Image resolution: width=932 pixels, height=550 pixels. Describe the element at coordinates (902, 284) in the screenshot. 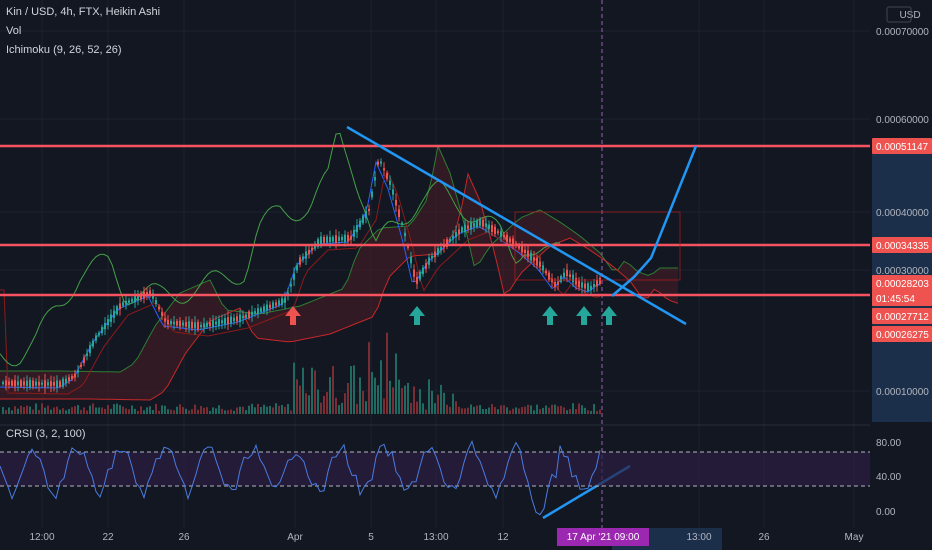

I see `price-tag-label: 0.00028203` at that location.